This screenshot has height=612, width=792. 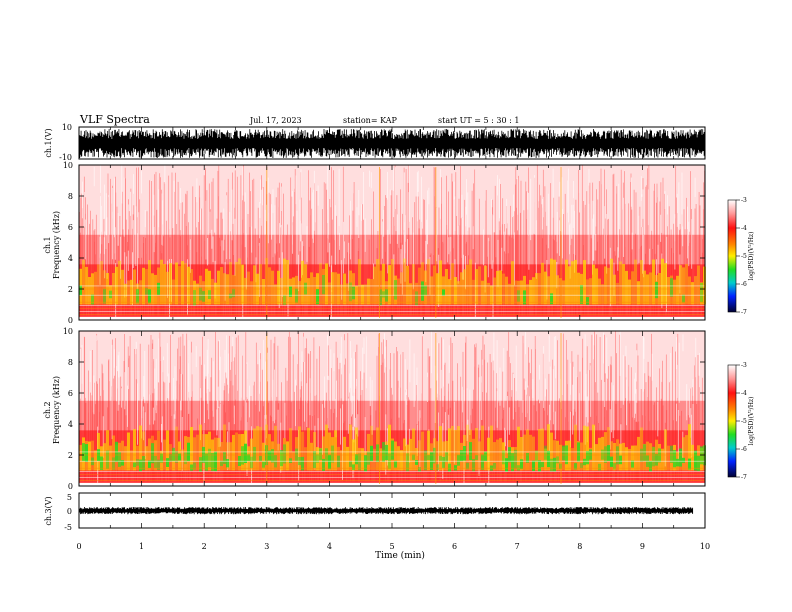 I want to click on freq-tick-label: 0, so click(x=70, y=320).